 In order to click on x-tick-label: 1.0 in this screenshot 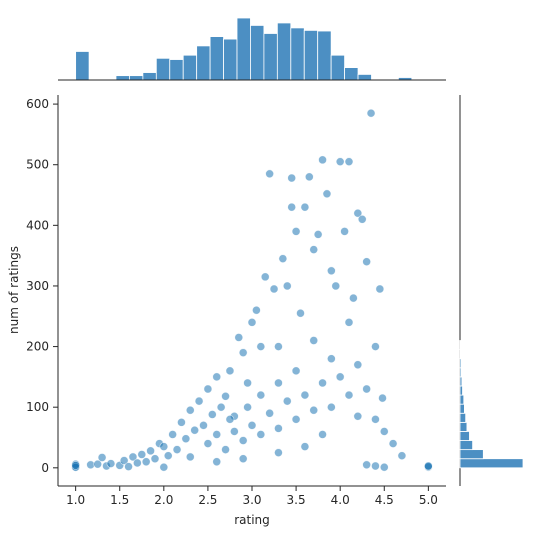, I will do `click(75, 500)`.